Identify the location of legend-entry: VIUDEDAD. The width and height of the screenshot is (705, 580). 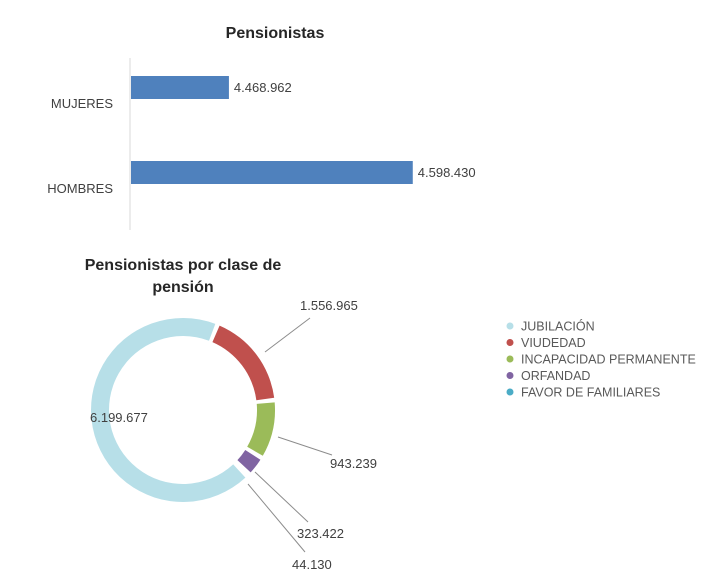
(553, 343).